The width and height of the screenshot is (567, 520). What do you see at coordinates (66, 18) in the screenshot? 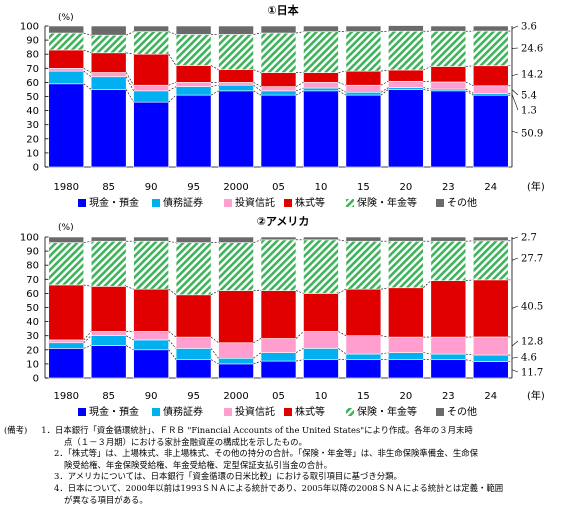
I see `jp-y-unit: (%)` at bounding box center [66, 18].